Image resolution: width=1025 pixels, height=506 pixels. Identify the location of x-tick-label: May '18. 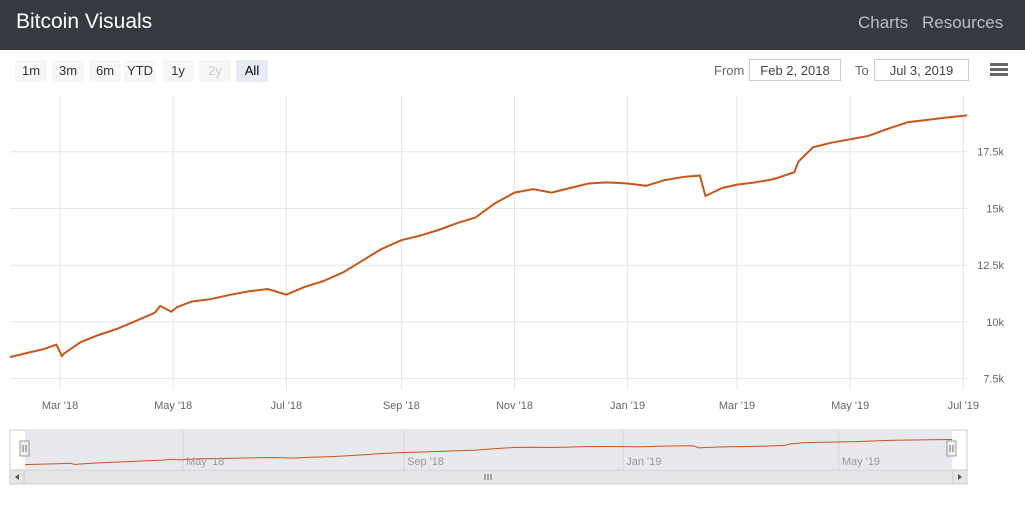
(173, 406).